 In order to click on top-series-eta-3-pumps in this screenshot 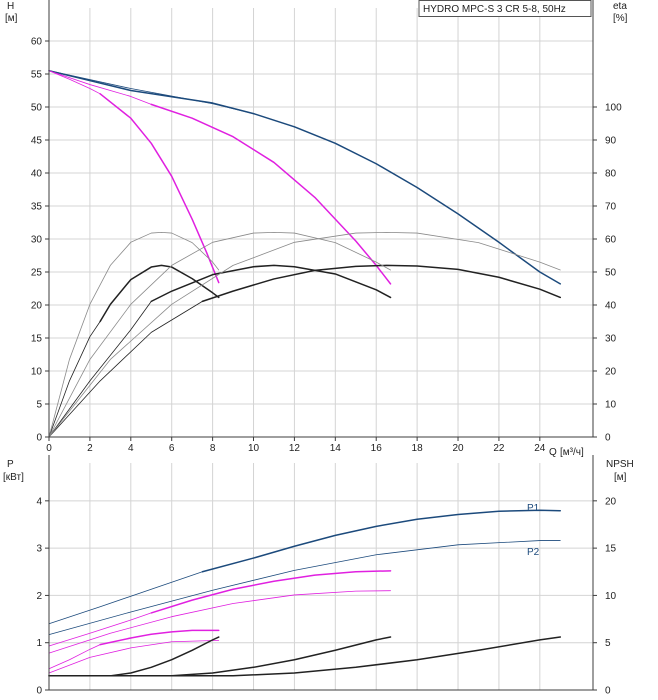, I will do `click(381, 283)`.